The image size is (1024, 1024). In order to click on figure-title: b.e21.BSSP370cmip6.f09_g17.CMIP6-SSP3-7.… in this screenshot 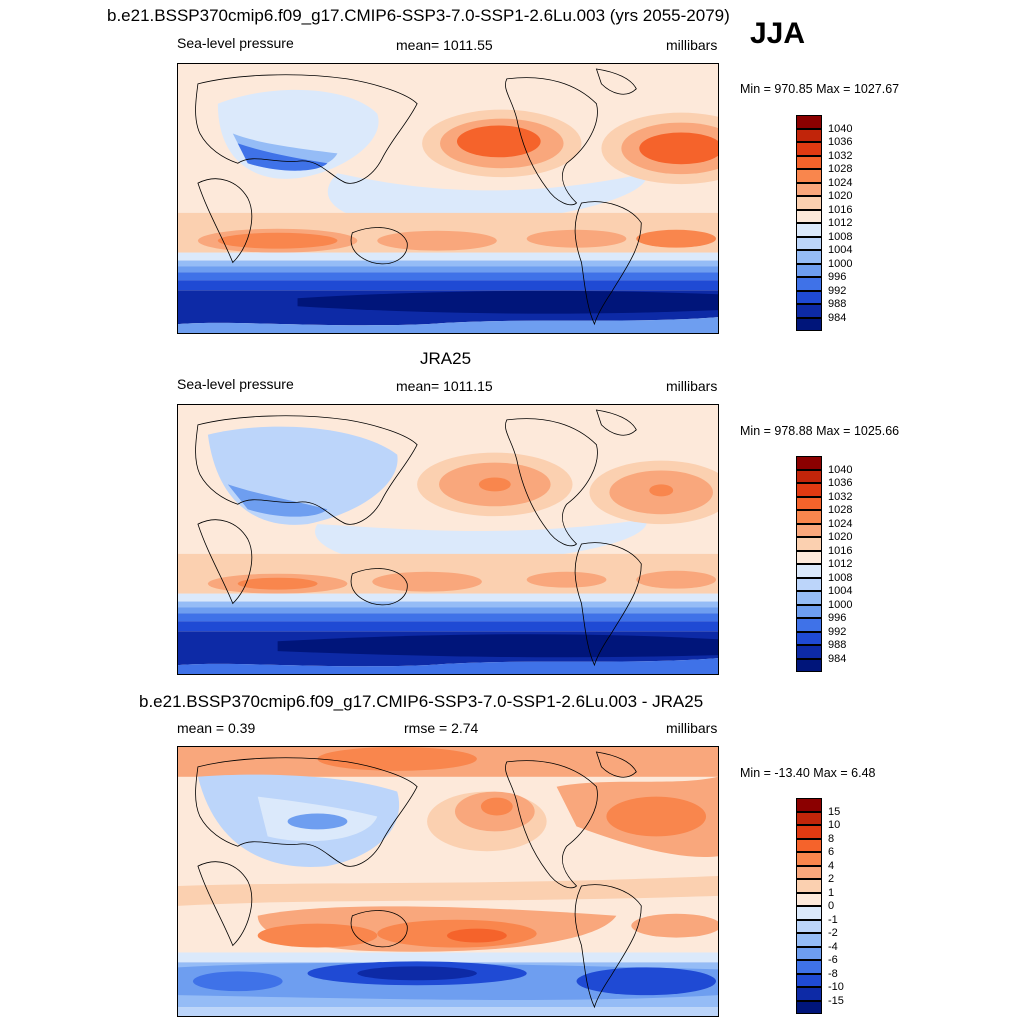, I will do `click(418, 15)`.